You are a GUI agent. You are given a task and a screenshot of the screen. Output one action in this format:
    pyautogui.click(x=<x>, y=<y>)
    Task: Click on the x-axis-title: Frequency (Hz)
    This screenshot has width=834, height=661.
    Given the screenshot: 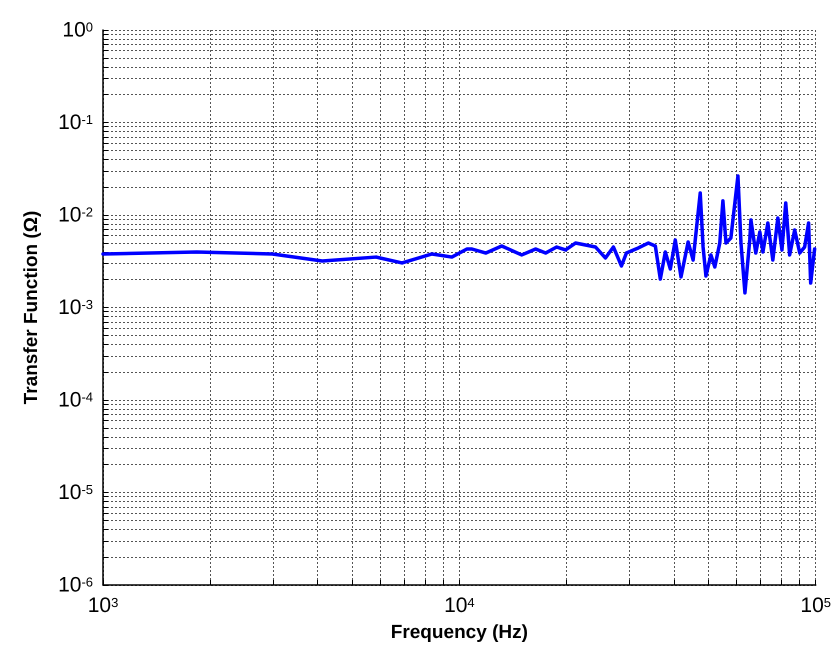 What is the action you would take?
    pyautogui.click(x=459, y=632)
    